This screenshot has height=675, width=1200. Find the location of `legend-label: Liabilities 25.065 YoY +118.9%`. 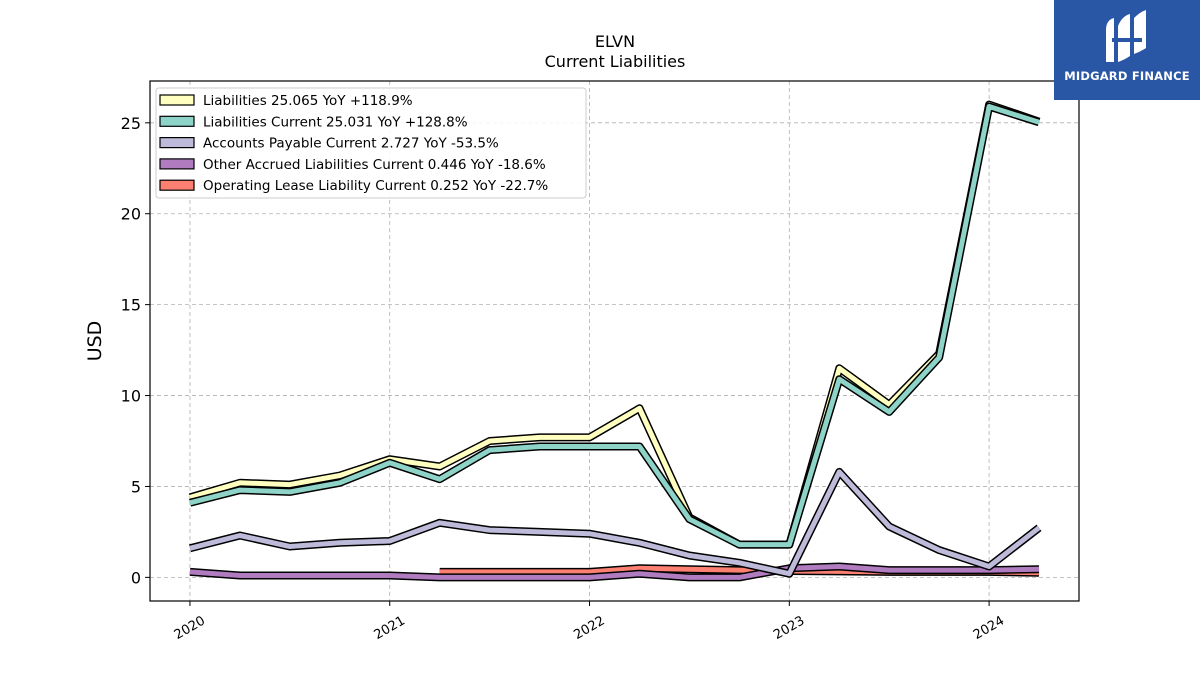

legend-label: Liabilities 25.065 YoY +118.9% is located at coordinates (308, 101).